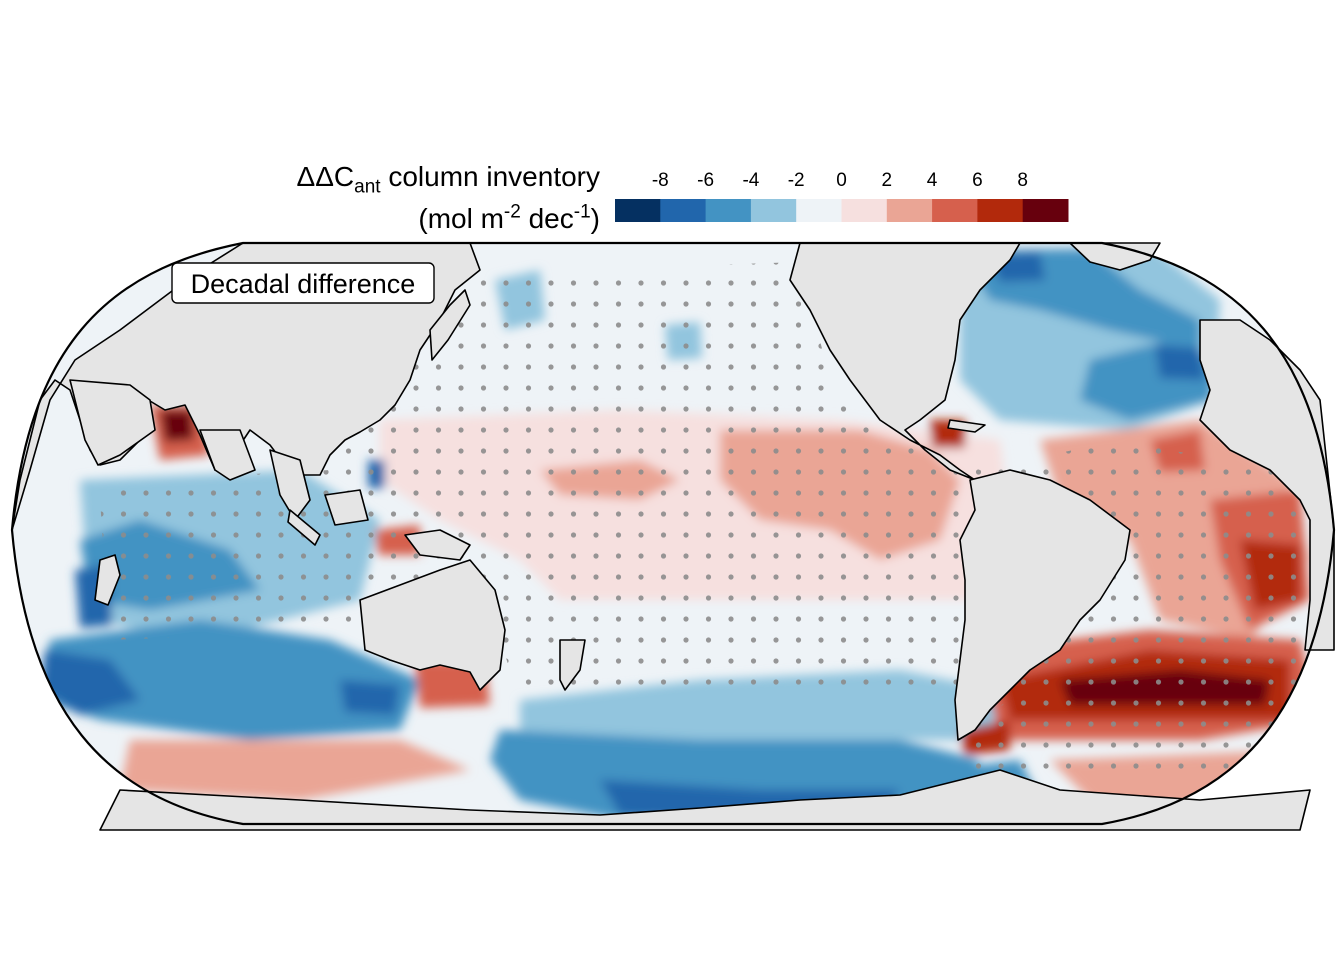 Image resolution: width=1344 pixels, height=960 pixels. Describe the element at coordinates (448, 179) in the screenshot. I see `legend-title-line1: ΔΔCant column inventory` at that location.